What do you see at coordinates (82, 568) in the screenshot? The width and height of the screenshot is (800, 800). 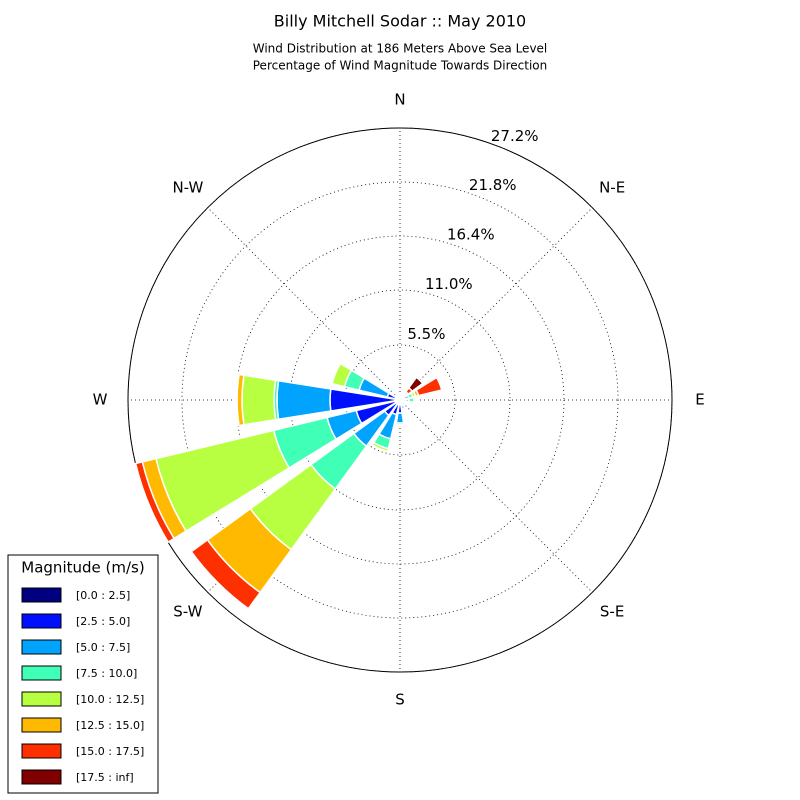 I see `legend-title: Magnitude (m/s)` at bounding box center [82, 568].